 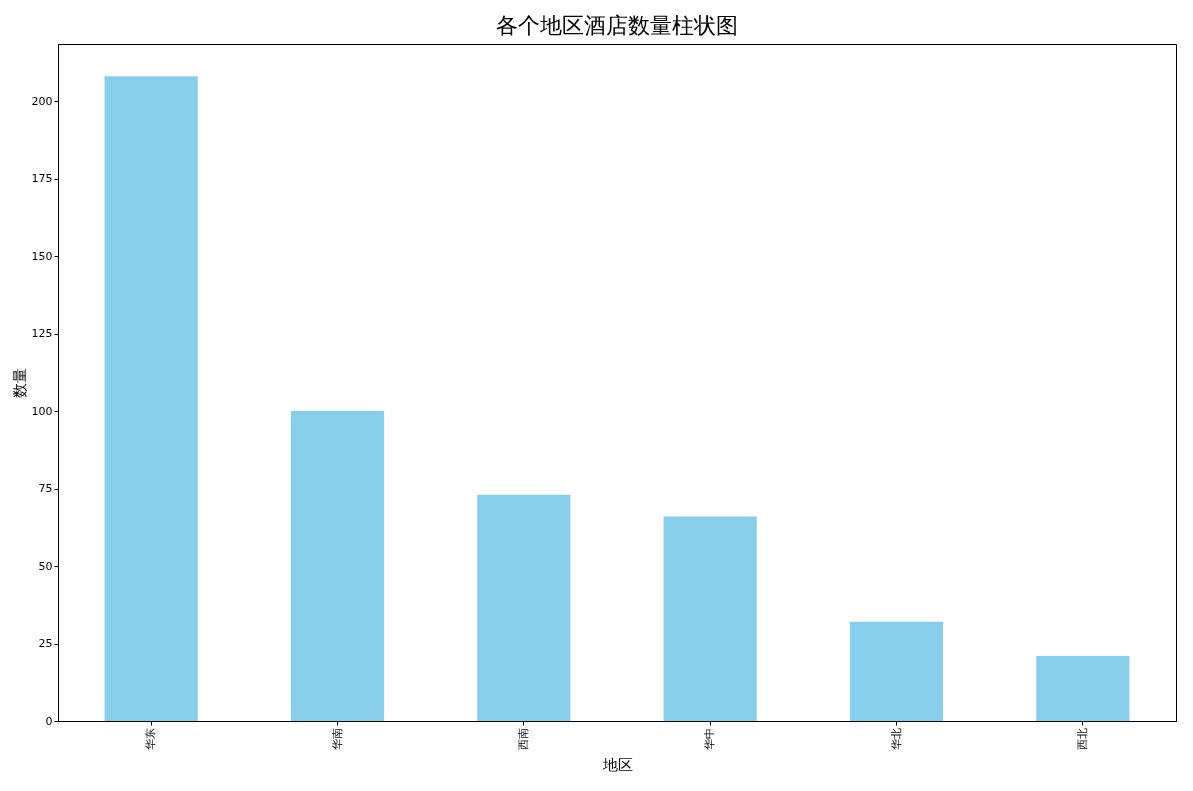 What do you see at coordinates (617, 764) in the screenshot?
I see `x-axis-title: 地区` at bounding box center [617, 764].